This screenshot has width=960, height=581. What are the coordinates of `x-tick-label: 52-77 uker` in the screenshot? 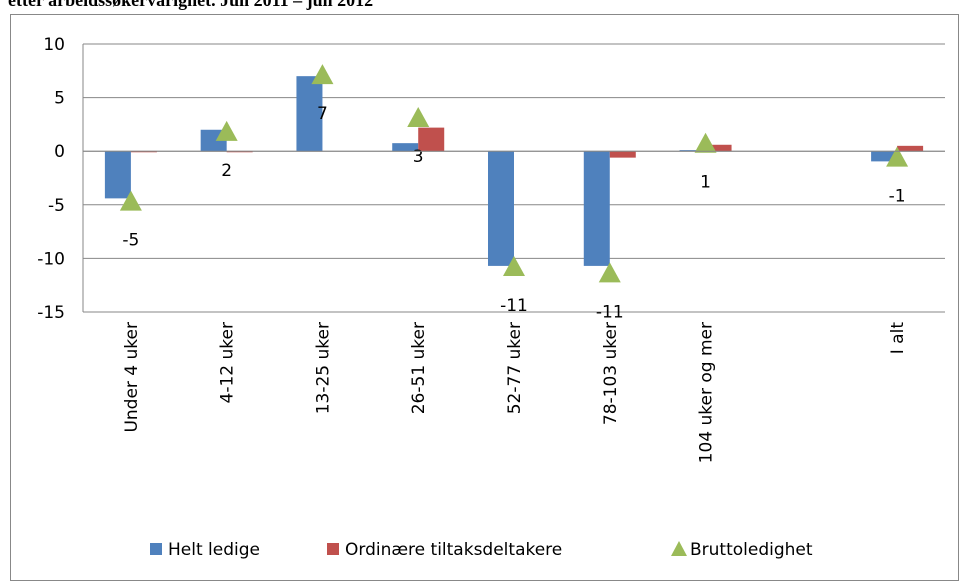 It's located at (515, 368).